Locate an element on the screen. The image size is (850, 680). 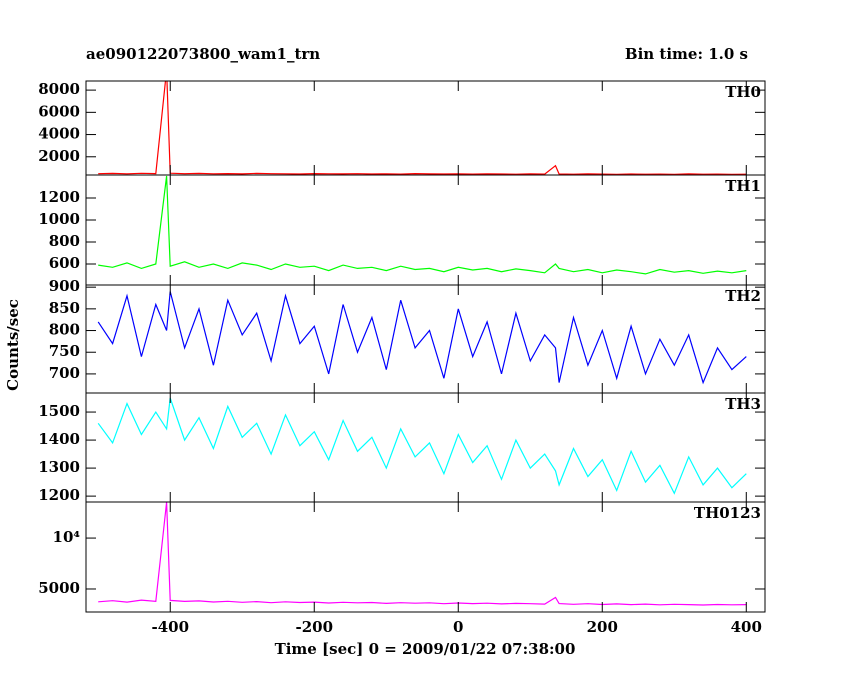
panel-label: TH0 is located at coordinates (743, 92).